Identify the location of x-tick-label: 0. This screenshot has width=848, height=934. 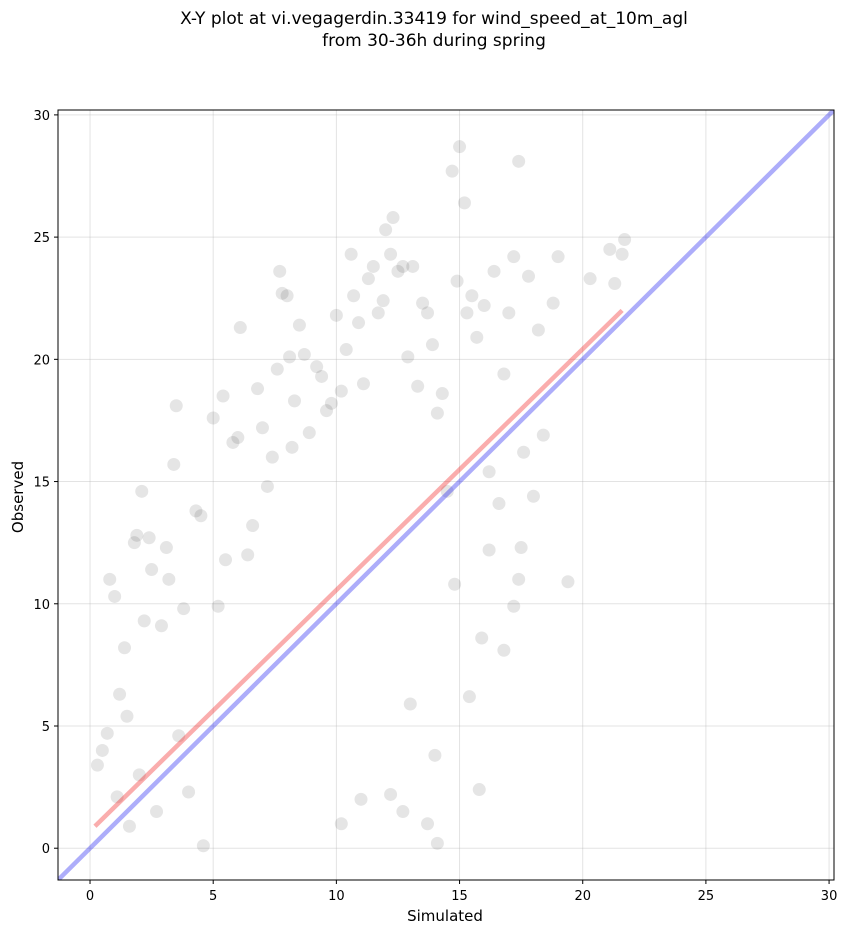
(90, 896).